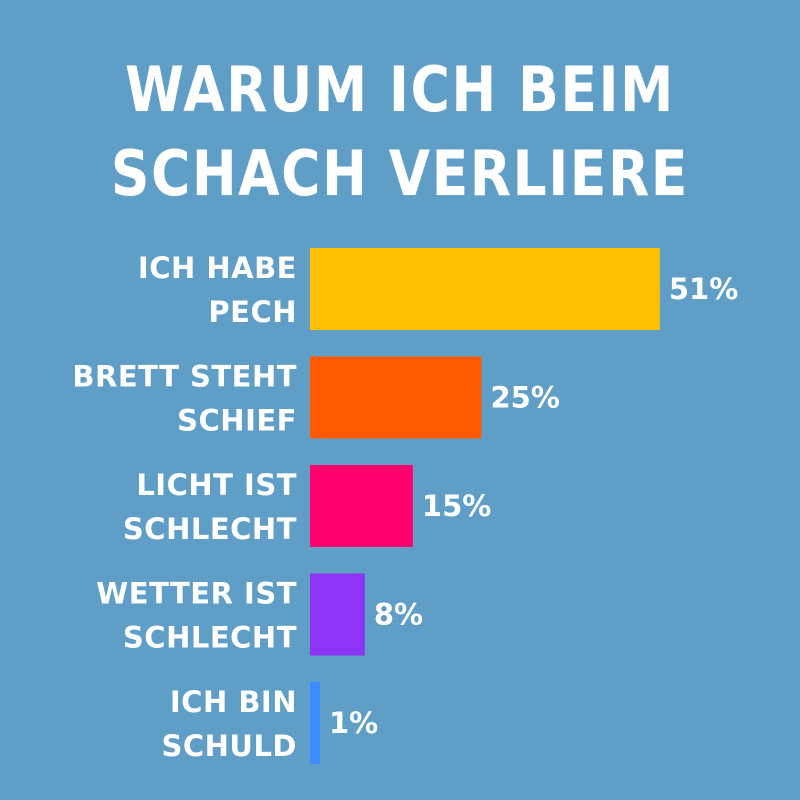 This screenshot has height=800, width=800. Describe the element at coordinates (398, 615) in the screenshot. I see `value-label-4: 8%` at that location.